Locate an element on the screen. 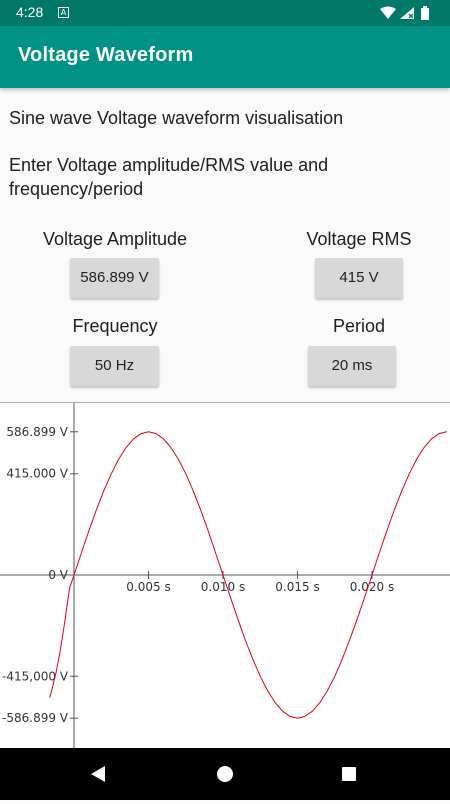 The height and width of the screenshot is (804, 450). status-time: 4:28 is located at coordinates (30, 12).